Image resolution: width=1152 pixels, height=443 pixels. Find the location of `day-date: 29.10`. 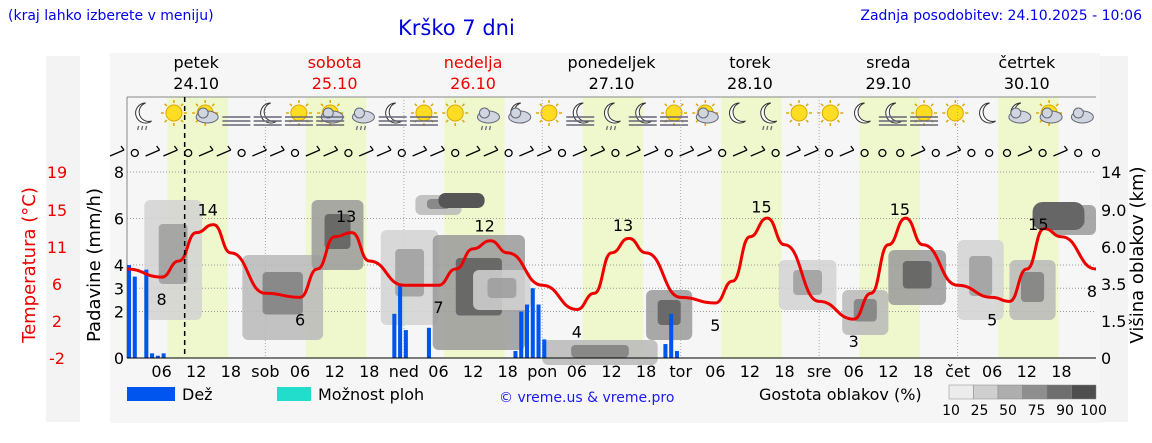

day-date: 29.10 is located at coordinates (888, 83).